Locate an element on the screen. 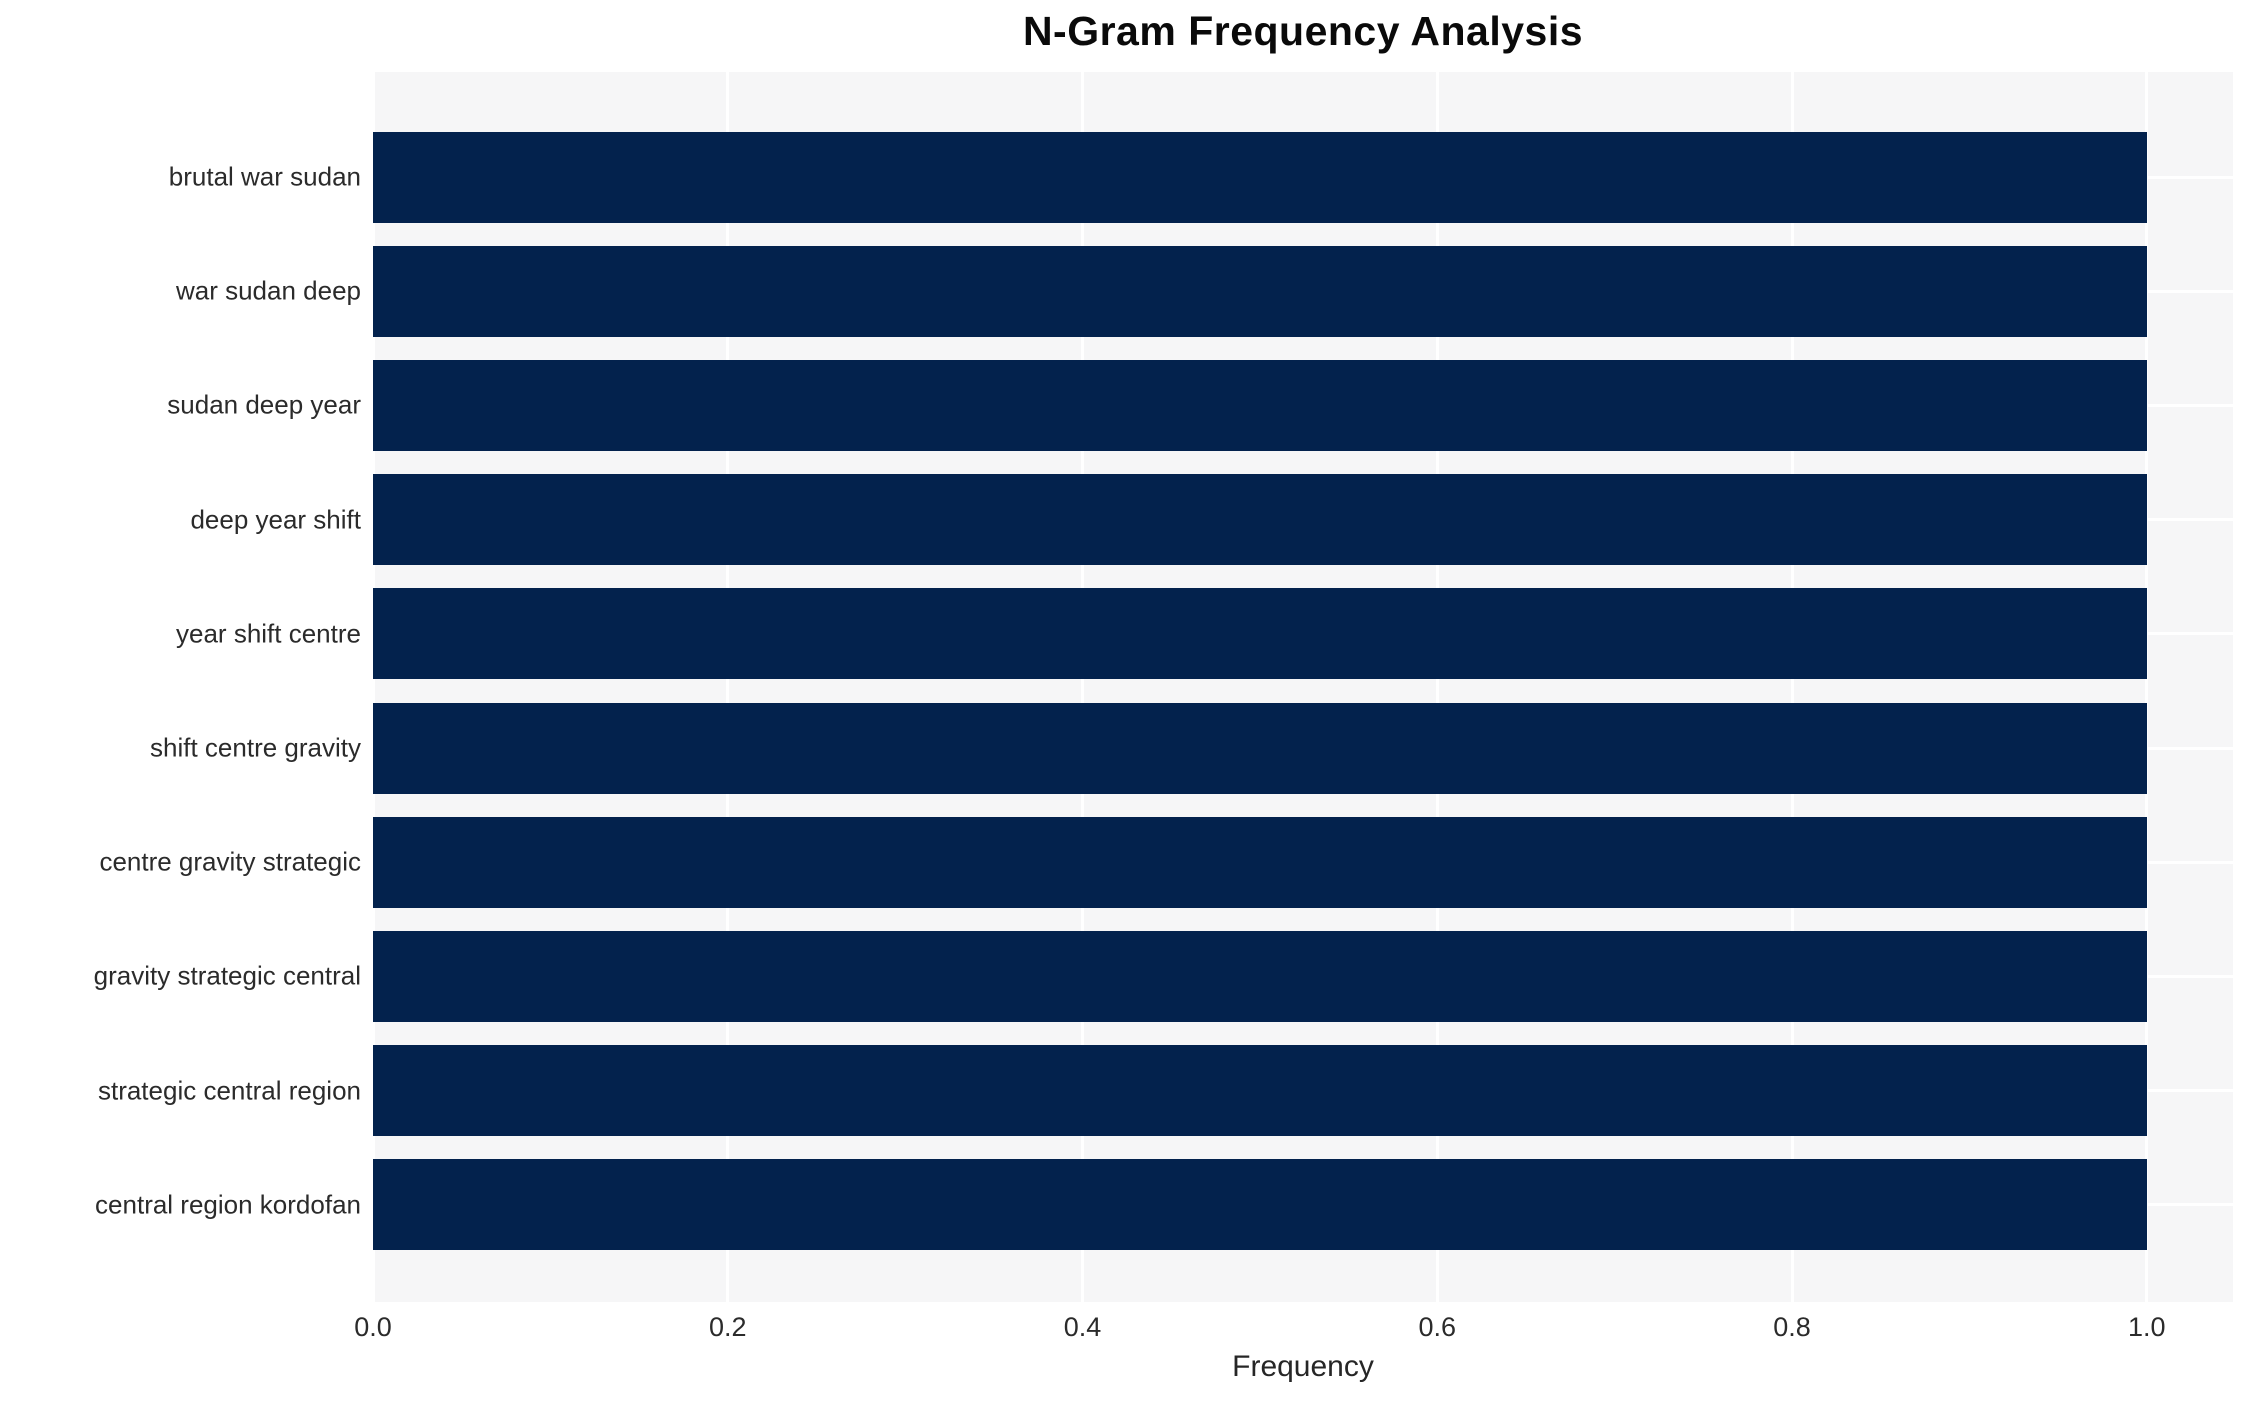 Image resolution: width=2252 pixels, height=1402 pixels. y-tick-label: sudan deep year is located at coordinates (264, 404).